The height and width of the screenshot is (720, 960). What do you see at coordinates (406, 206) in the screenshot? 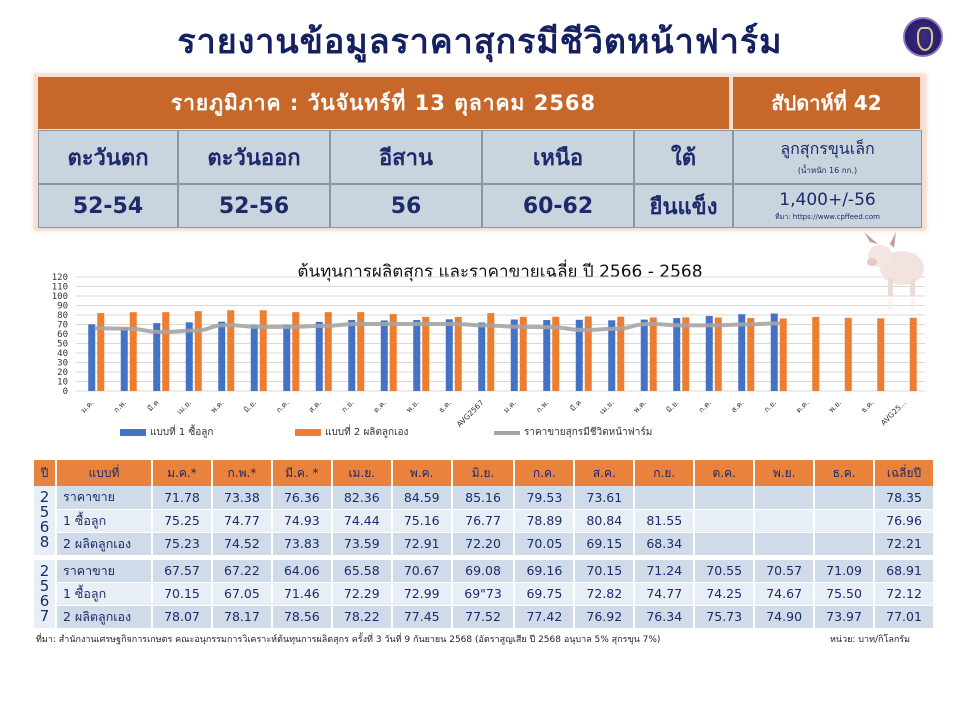
I see `region-price-northeast: 56` at bounding box center [406, 206].